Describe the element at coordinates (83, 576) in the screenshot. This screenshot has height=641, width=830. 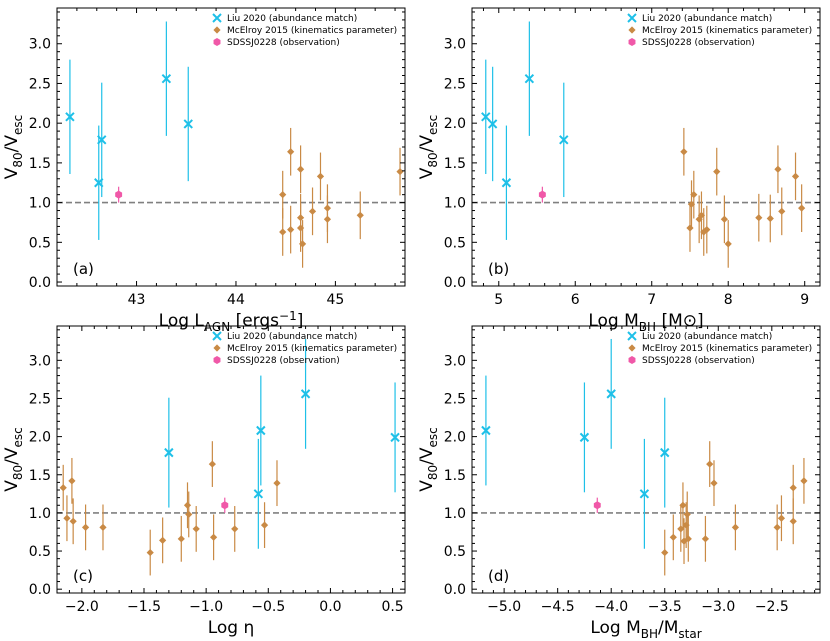
I see `panel-label: (c)` at that location.